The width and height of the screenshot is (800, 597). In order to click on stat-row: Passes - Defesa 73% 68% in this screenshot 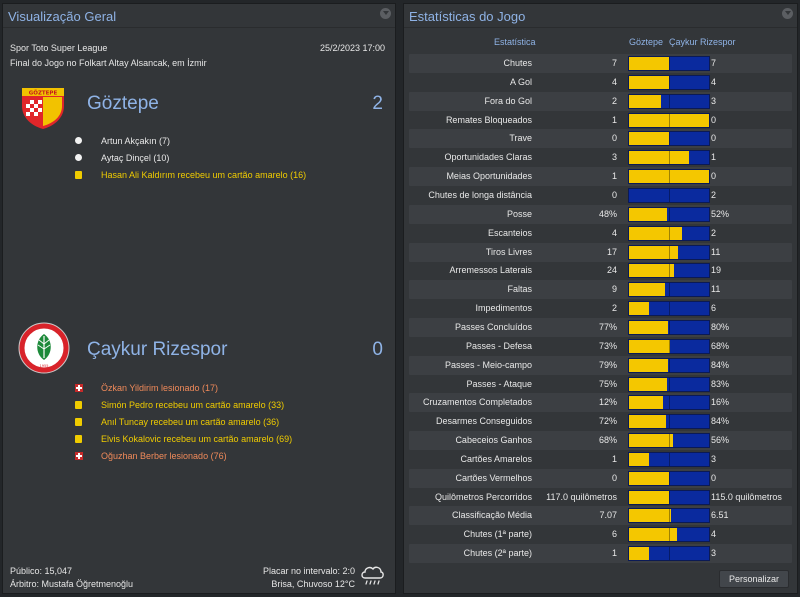, I will do `click(600, 346)`.